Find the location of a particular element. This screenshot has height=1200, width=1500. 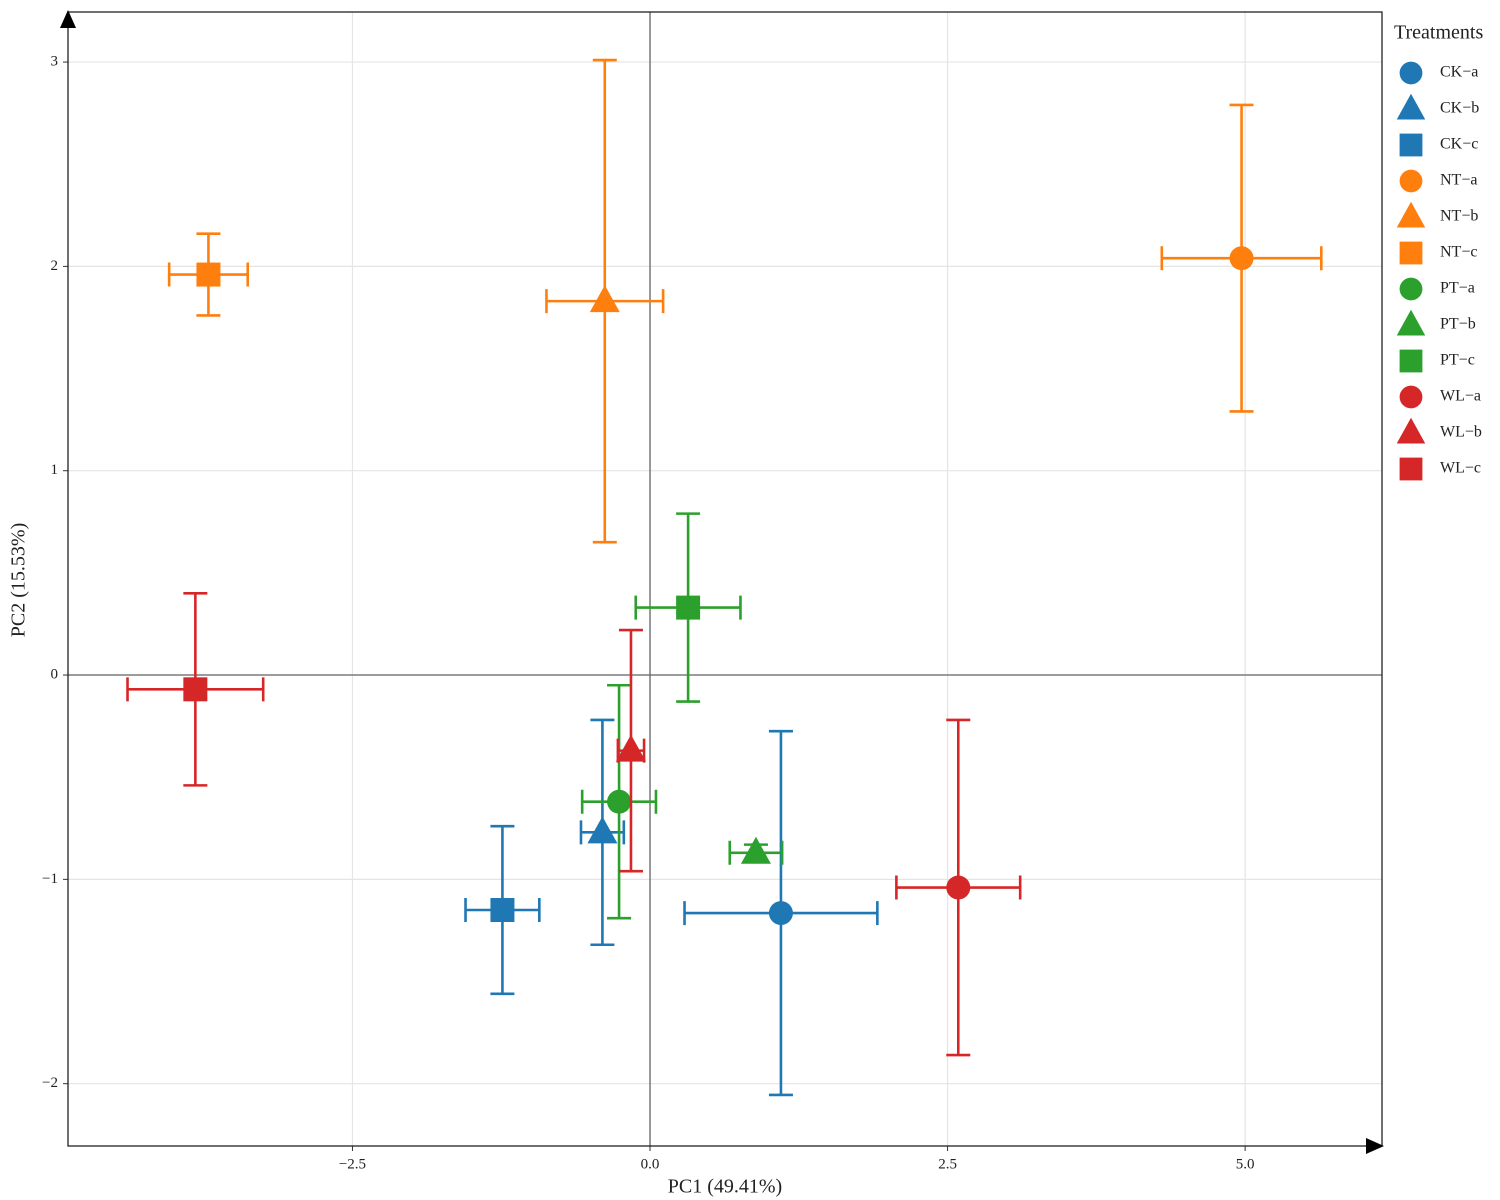

legend-label: CK−b is located at coordinates (1459, 108).